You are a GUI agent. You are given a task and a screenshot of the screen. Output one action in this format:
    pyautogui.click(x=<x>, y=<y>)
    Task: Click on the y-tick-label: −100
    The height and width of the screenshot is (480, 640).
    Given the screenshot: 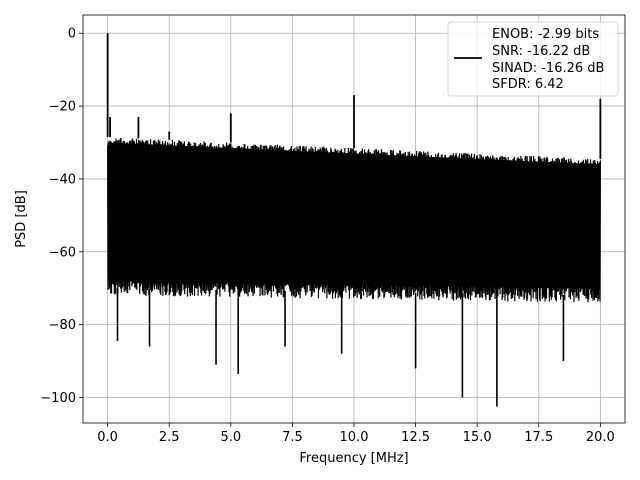 What is the action you would take?
    pyautogui.click(x=58, y=398)
    